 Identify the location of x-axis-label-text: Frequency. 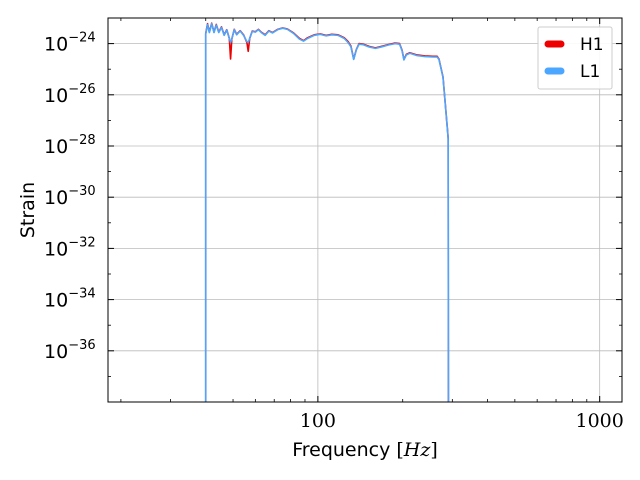
(341, 450).